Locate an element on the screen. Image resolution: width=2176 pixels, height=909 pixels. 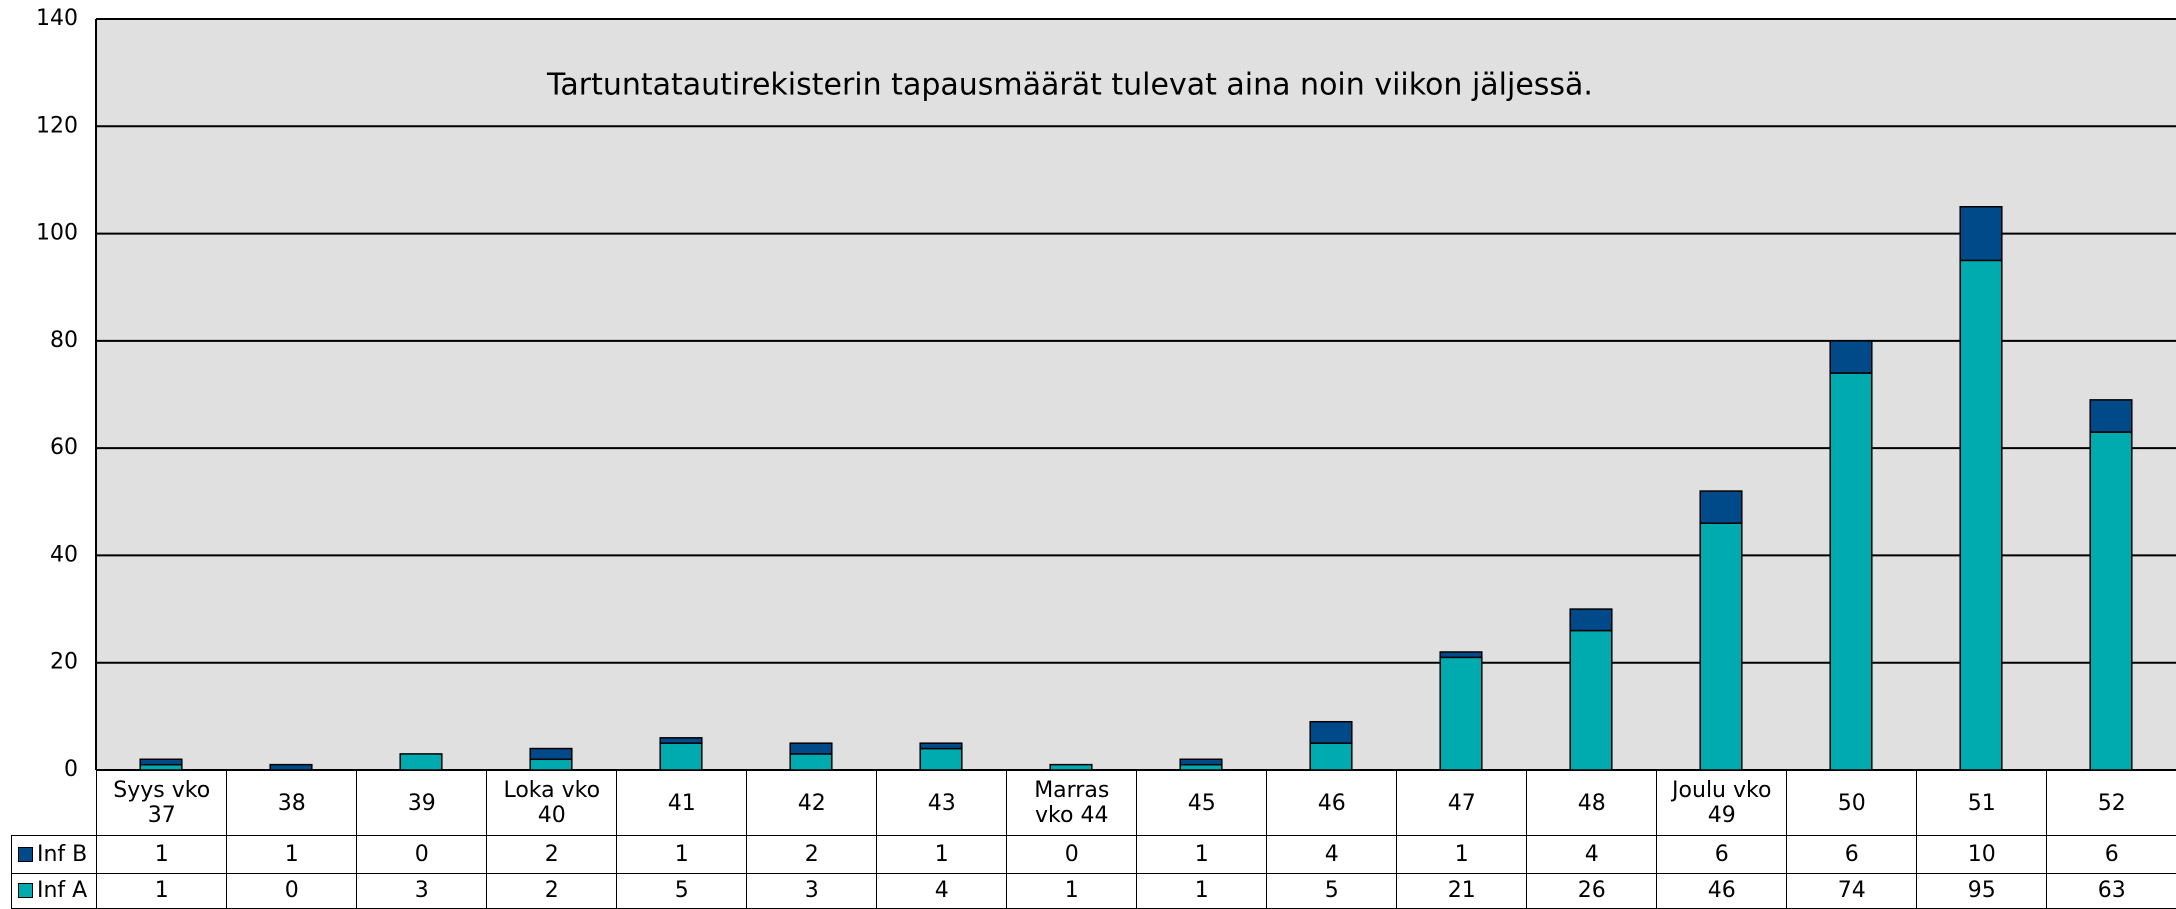
category-label: Loka vko 40 is located at coordinates (552, 803).